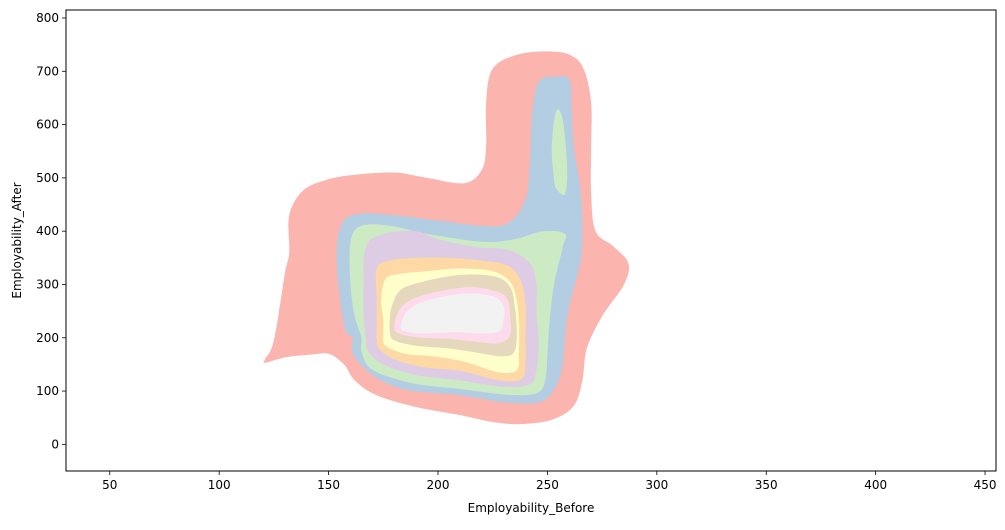  I want to click on y-axis-ticks: 0 100 200 300 400 500 600 700 800, so click(51, 231).